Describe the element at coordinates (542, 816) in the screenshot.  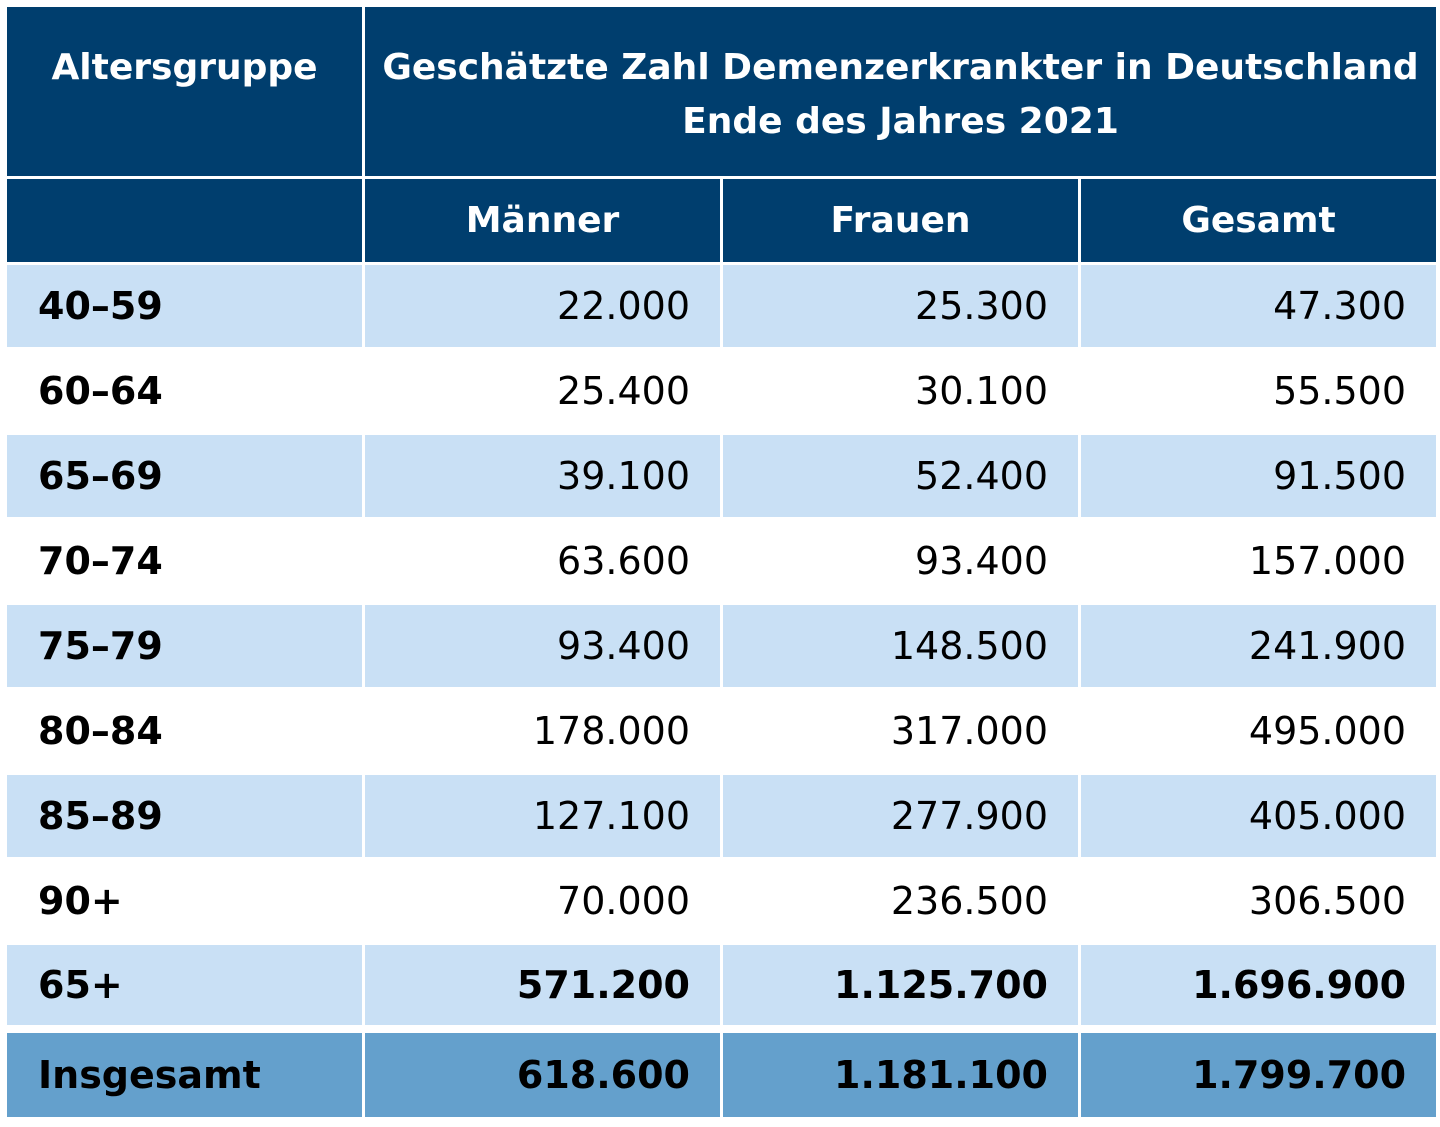
I see `men-value-cell: 127.100` at that location.